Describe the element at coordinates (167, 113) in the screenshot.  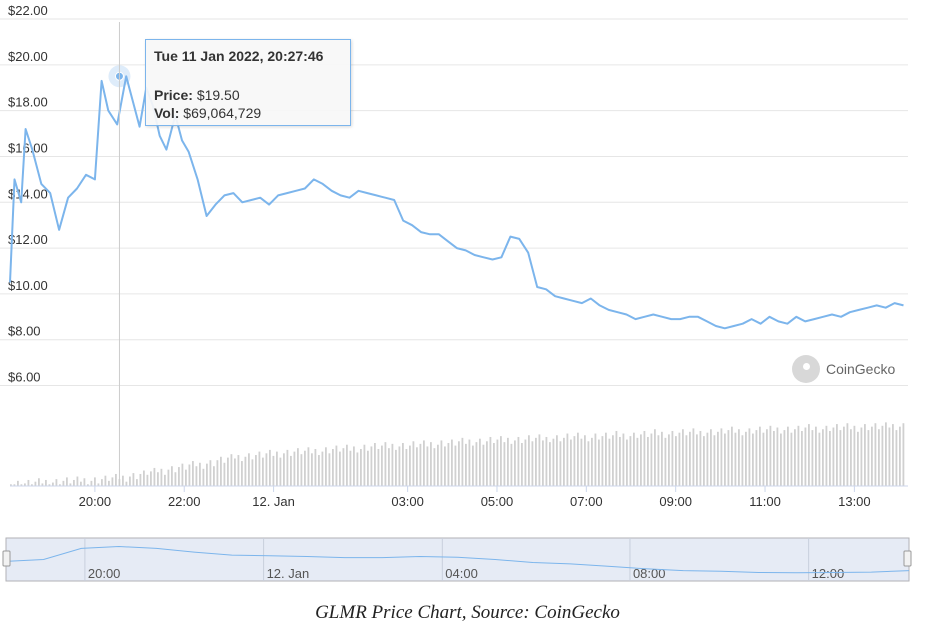
I see `tooltip-vol-label: Vol:` at that location.